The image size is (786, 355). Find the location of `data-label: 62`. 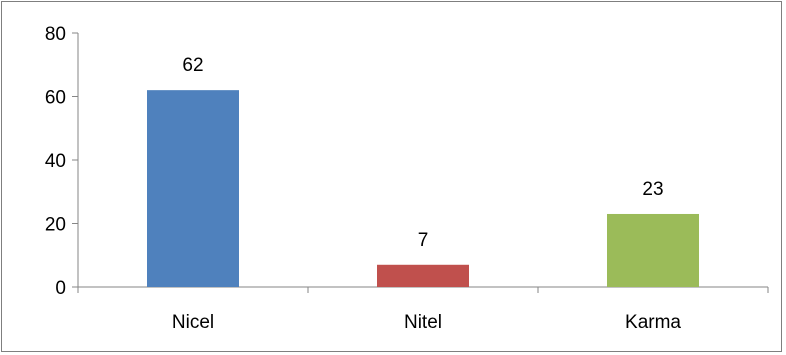

data-label: 62 is located at coordinates (192, 65).